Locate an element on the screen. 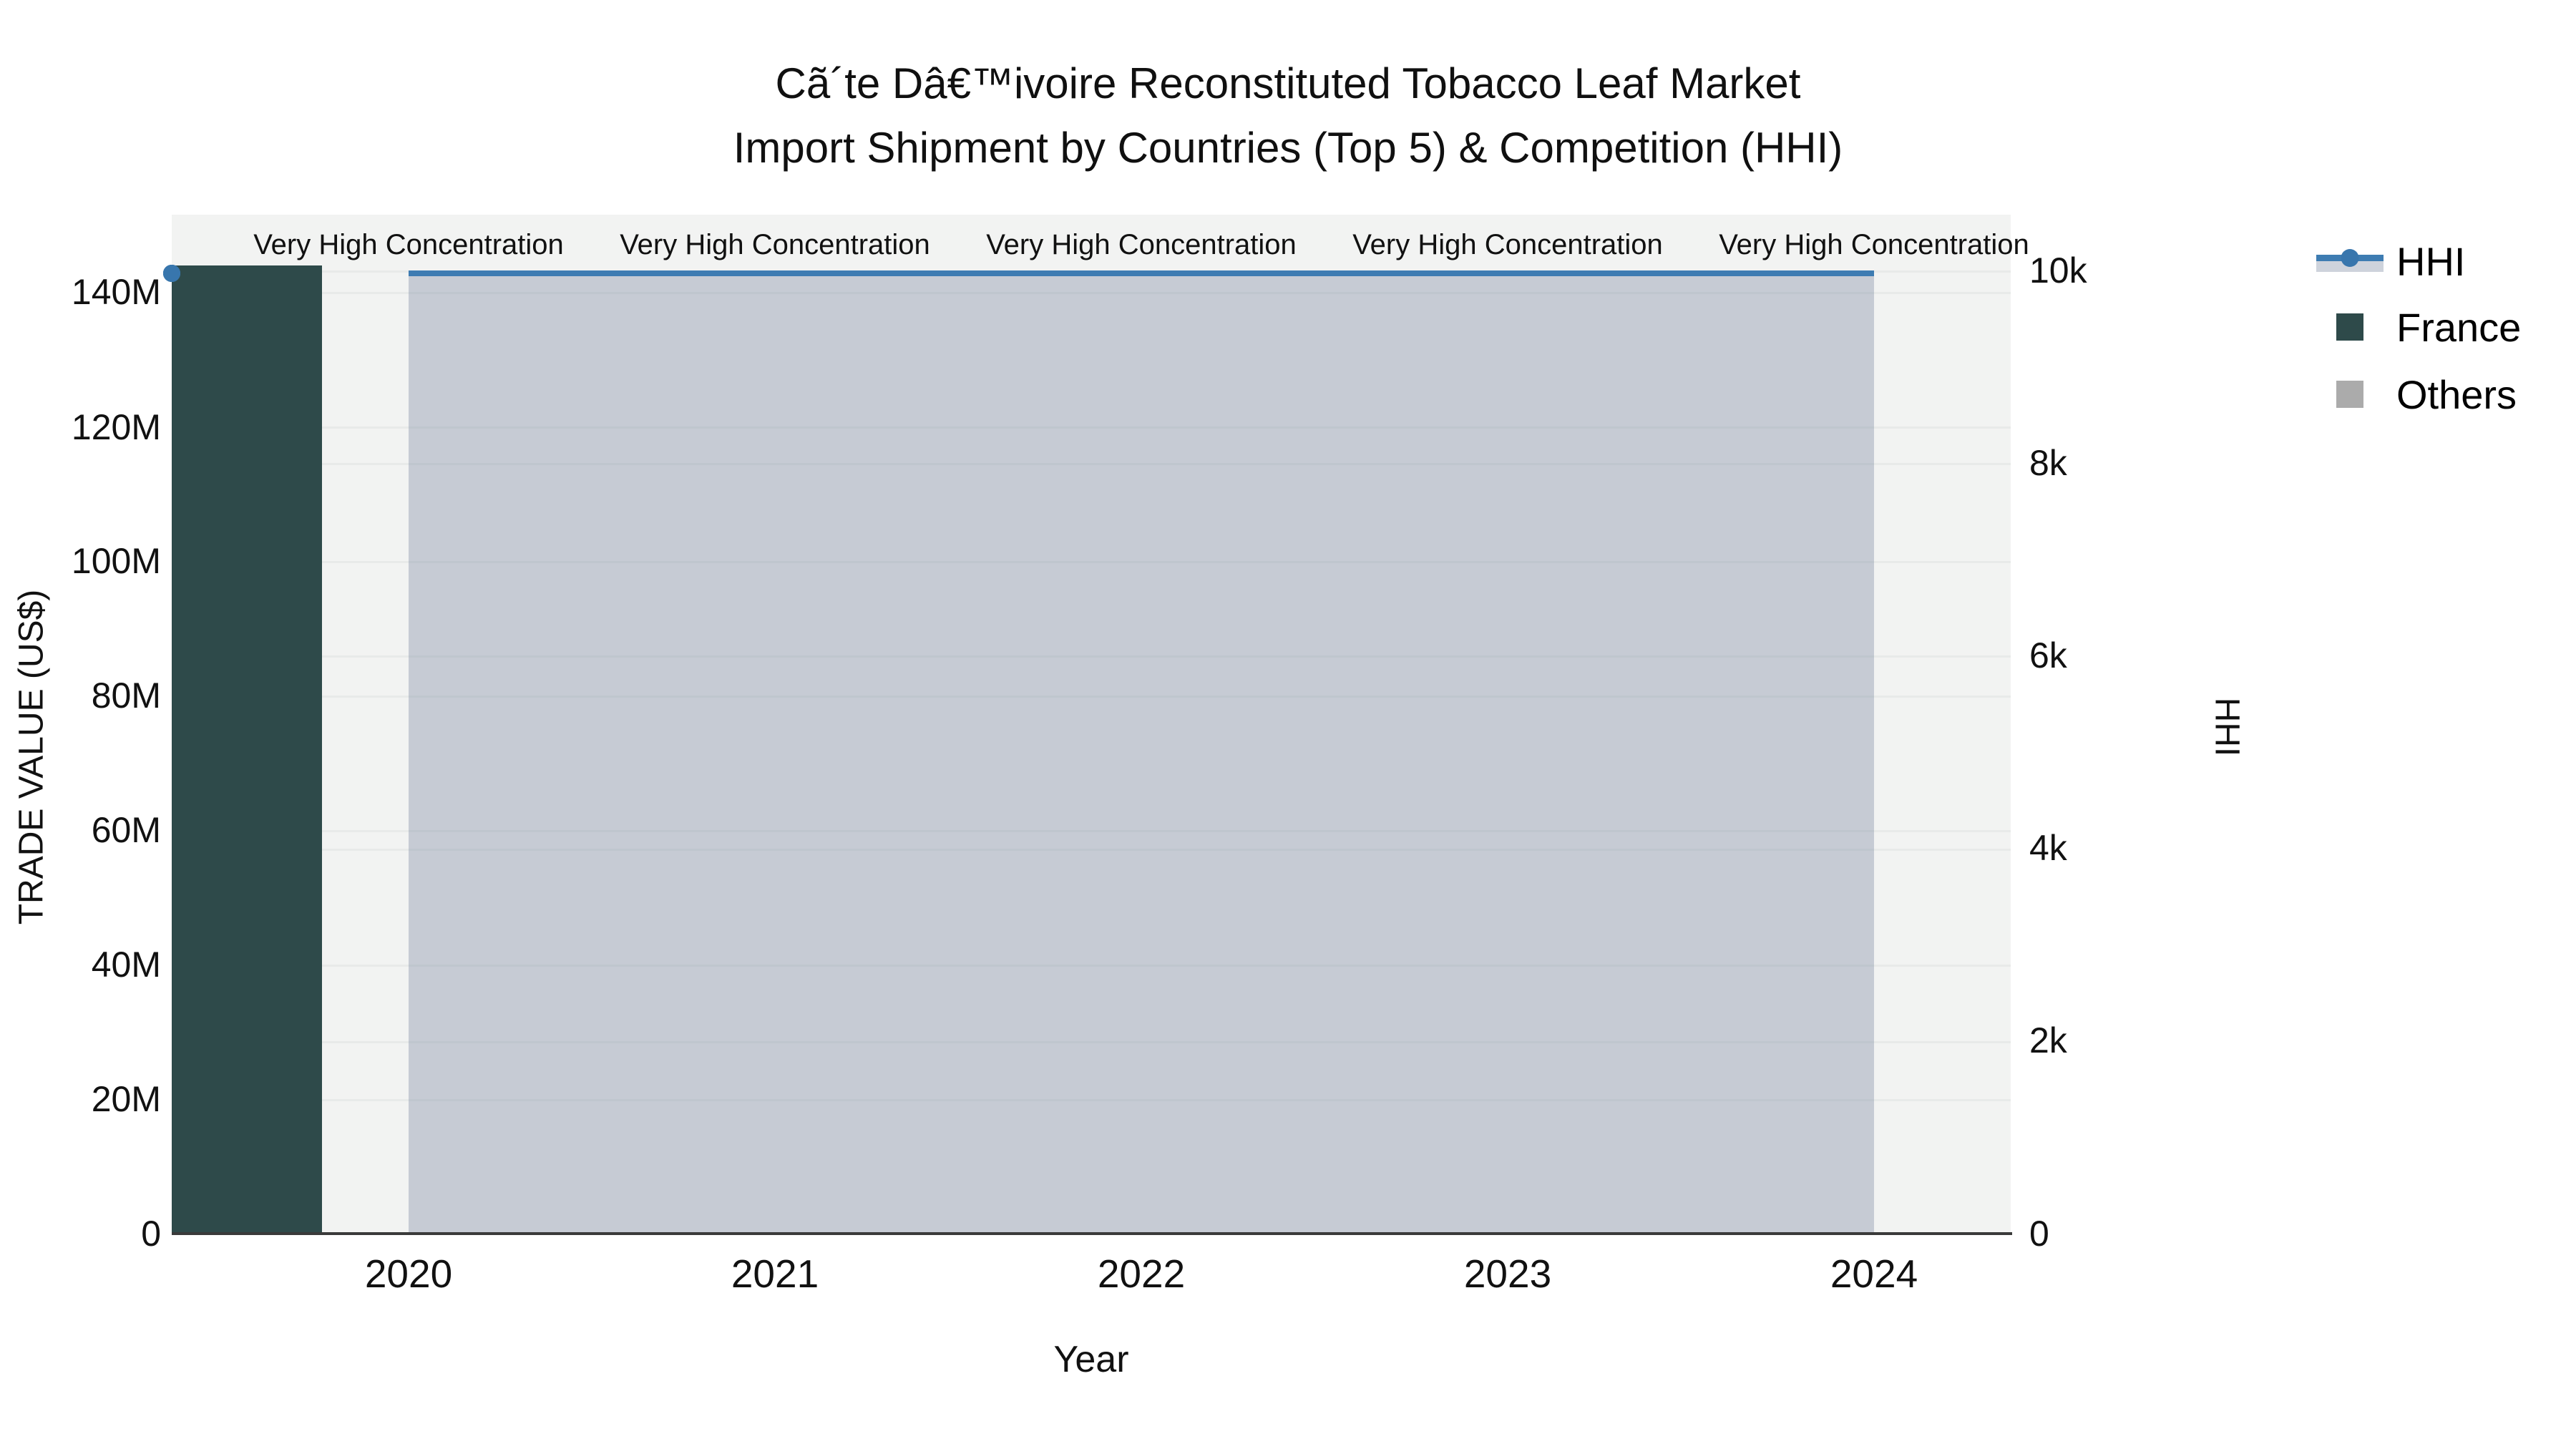 The width and height of the screenshot is (2576, 1449). bar-france-2024 is located at coordinates (247, 860).